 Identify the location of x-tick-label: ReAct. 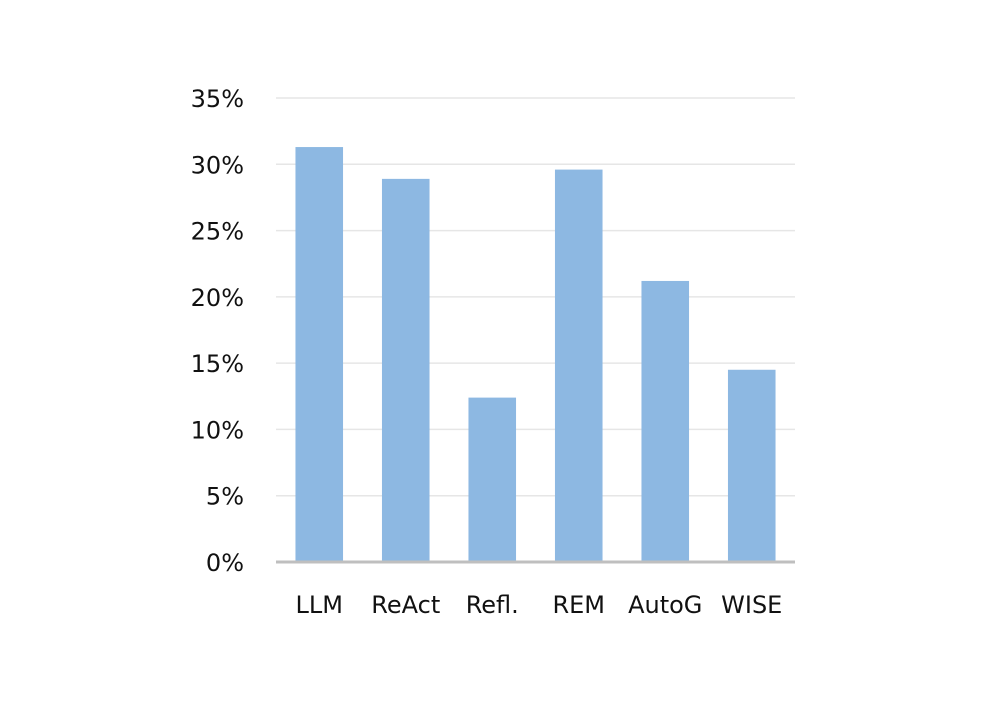
(405, 605).